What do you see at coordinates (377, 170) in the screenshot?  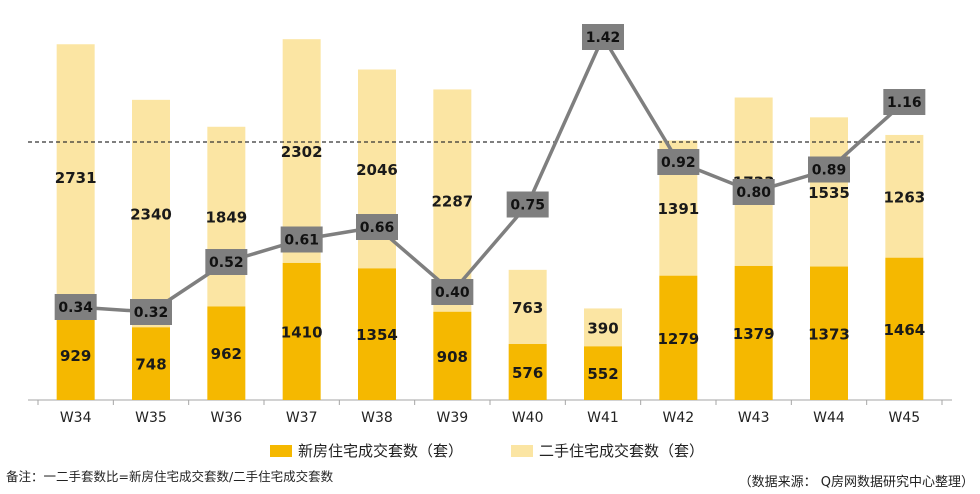 I see `data-label-resale-W38: 2046` at bounding box center [377, 170].